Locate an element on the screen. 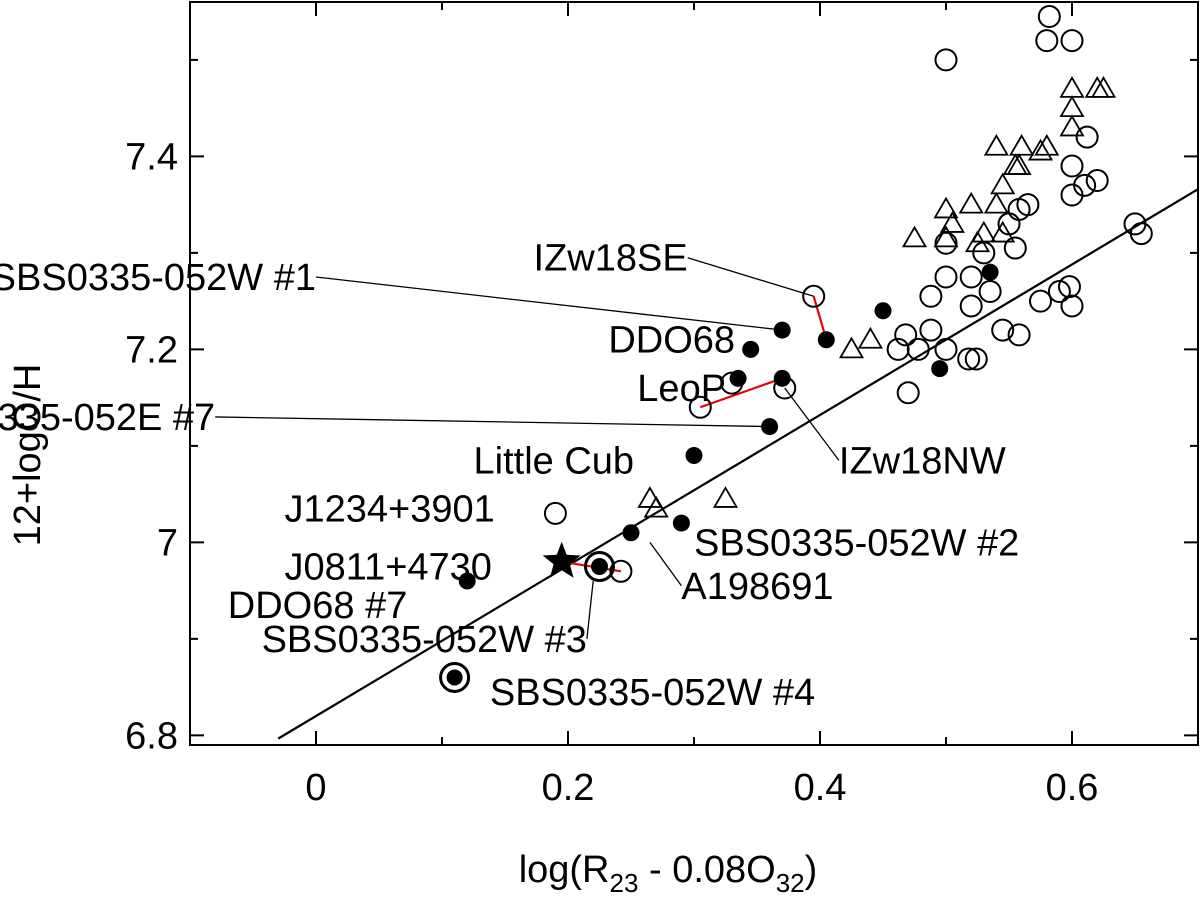  x-tick-label: 0.4 is located at coordinates (820, 788).